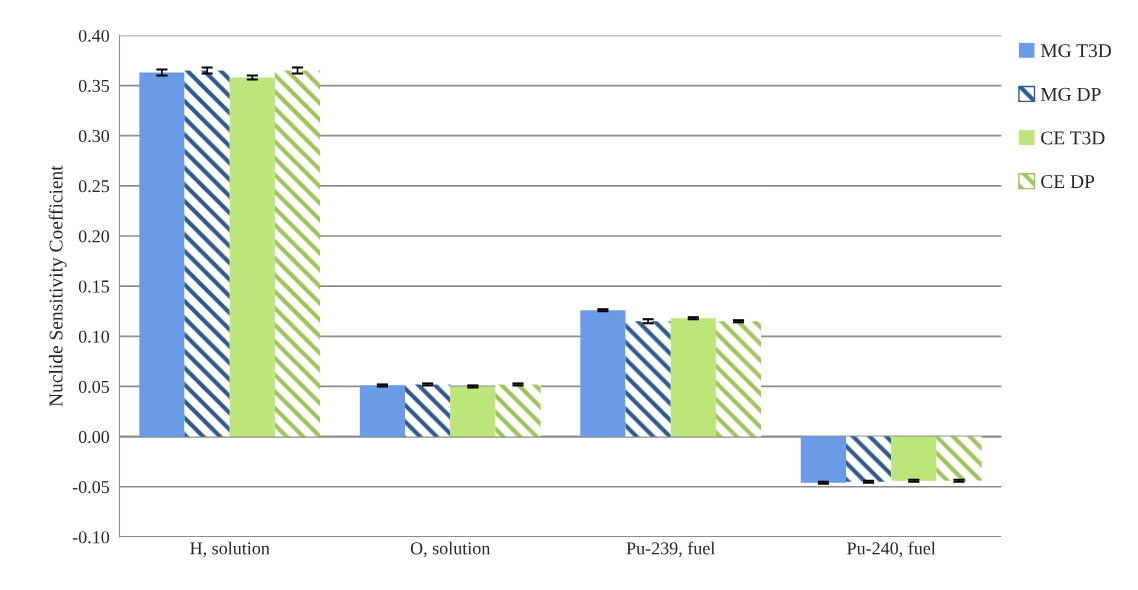 This screenshot has width=1138, height=590. I want to click on y-tick-label: -0.05, so click(91, 487).